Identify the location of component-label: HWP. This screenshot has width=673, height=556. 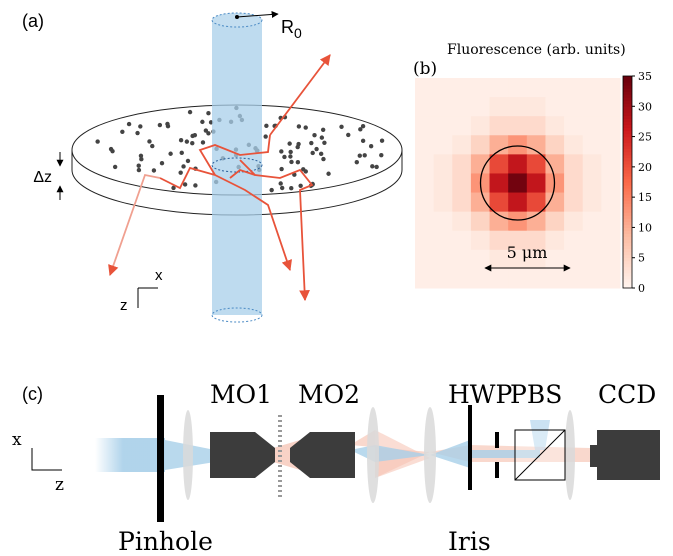
(480, 394).